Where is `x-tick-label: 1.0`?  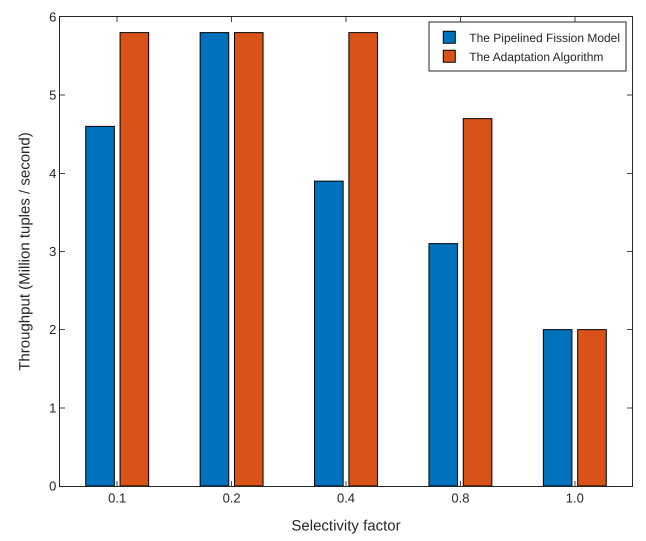 x-tick-label: 1.0 is located at coordinates (575, 498).